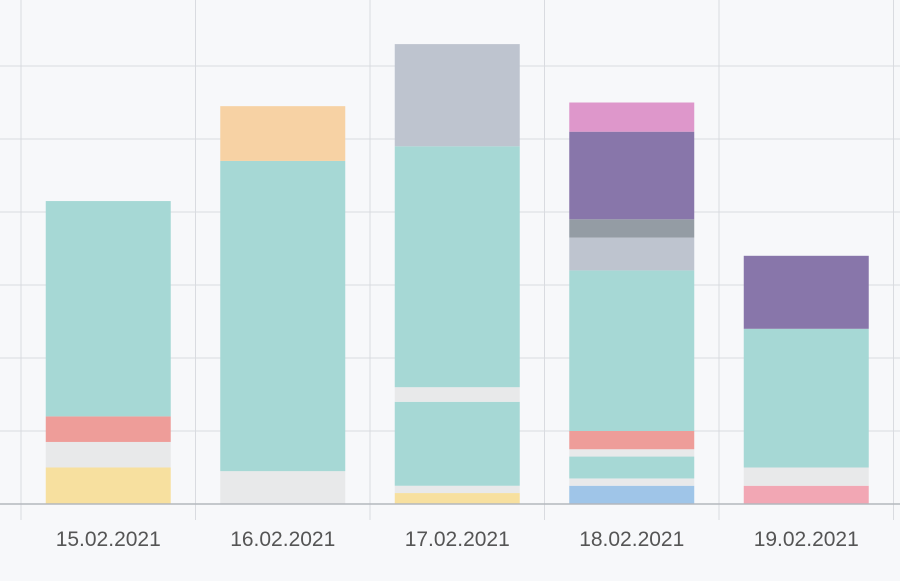  I want to click on x-tick-label: 18.02.2021, so click(631, 539).